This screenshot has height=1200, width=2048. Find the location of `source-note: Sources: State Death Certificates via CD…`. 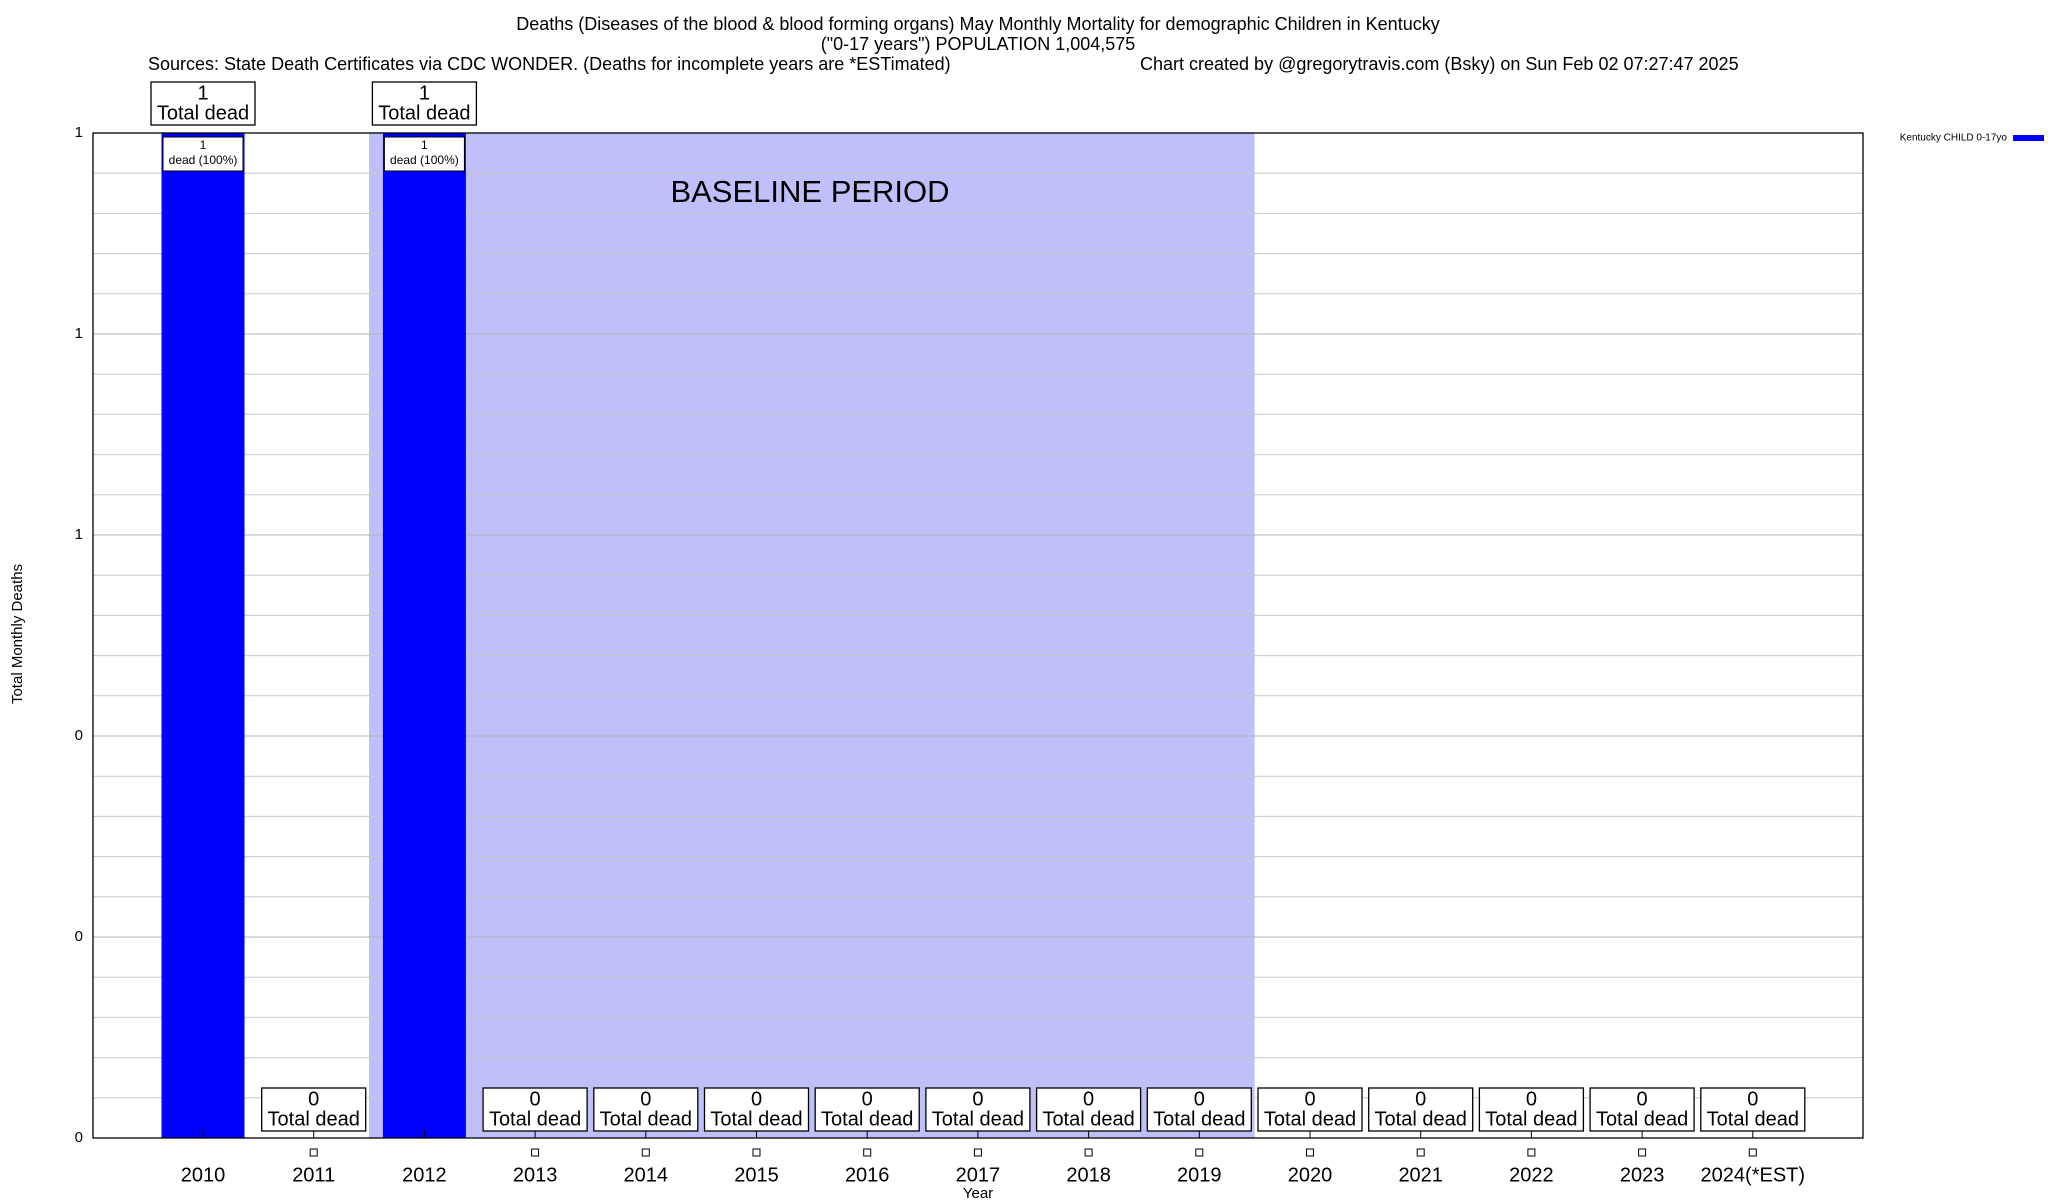

source-note: Sources: State Death Certificates via CD… is located at coordinates (549, 64).